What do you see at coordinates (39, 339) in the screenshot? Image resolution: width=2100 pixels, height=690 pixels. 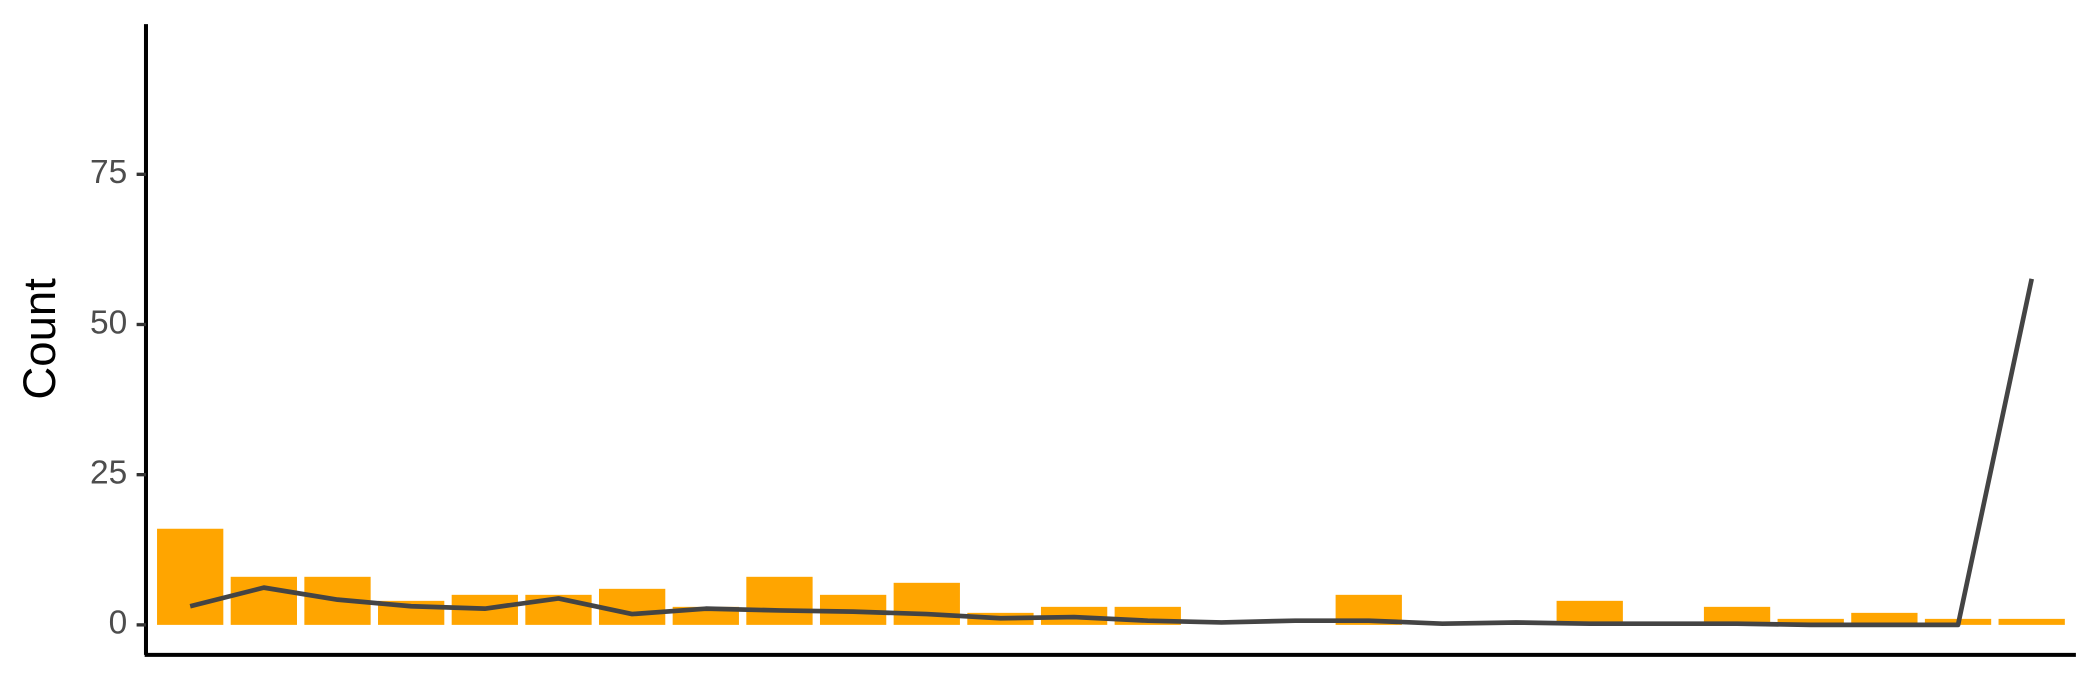 I see `y-axis-label: Count` at bounding box center [39, 339].